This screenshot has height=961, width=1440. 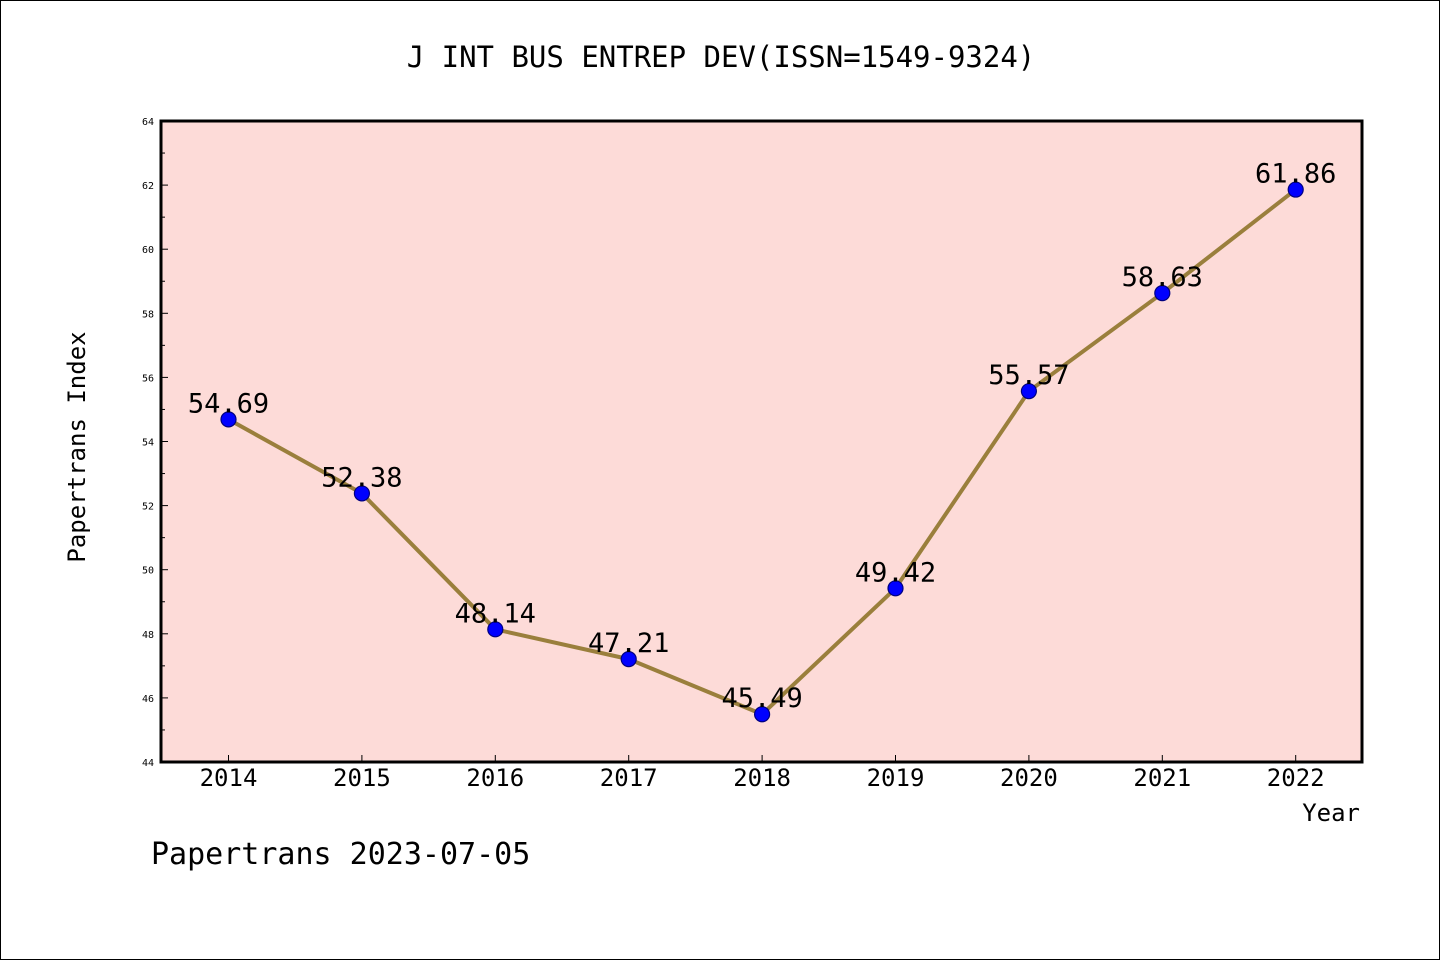 I want to click on data-value-label: 45.49, so click(x=761, y=698).